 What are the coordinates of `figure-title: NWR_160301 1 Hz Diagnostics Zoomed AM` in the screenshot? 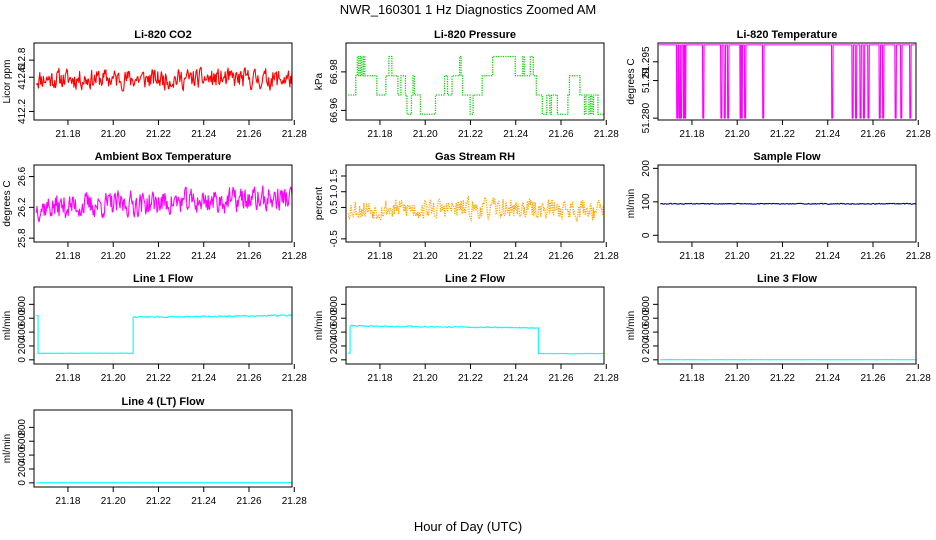 It's located at (468, 9).